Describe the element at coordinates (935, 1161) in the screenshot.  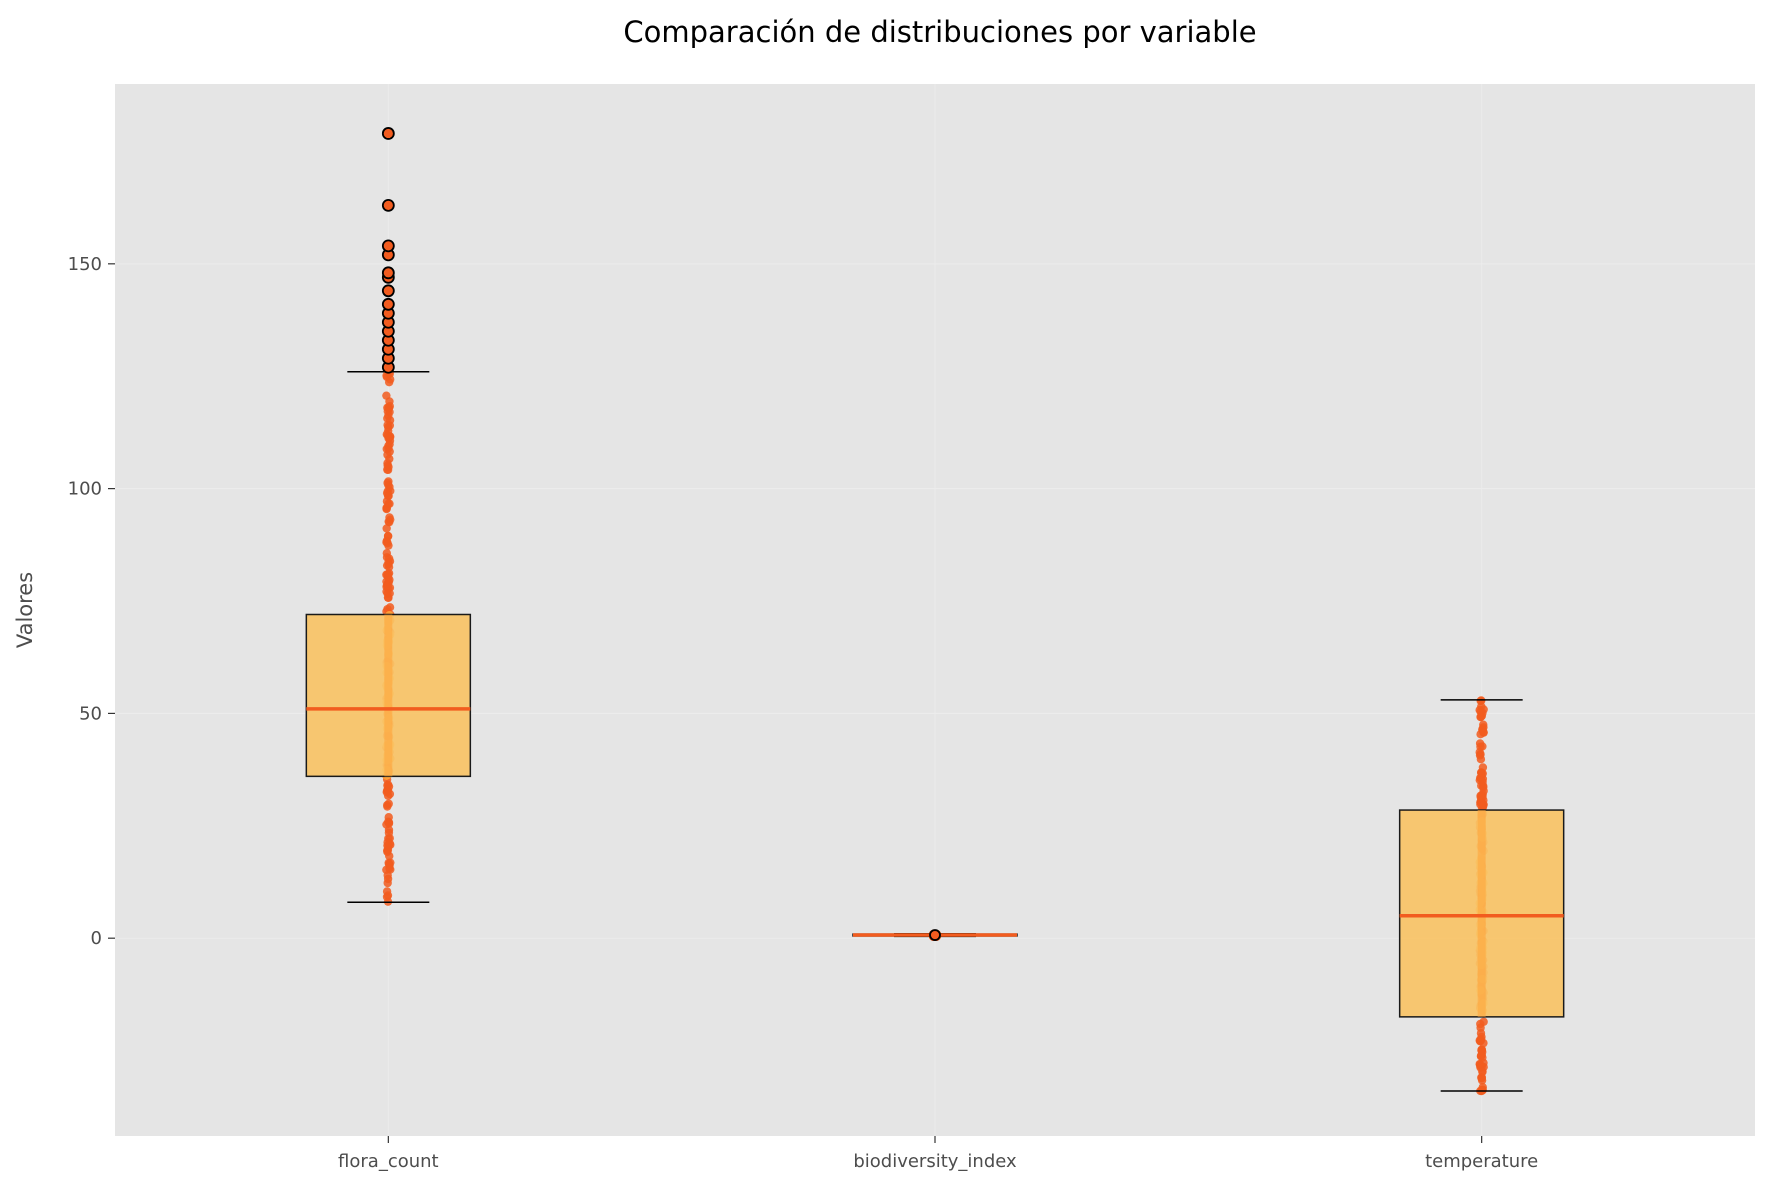
I see `x-tick-label: biodiversity_index` at that location.